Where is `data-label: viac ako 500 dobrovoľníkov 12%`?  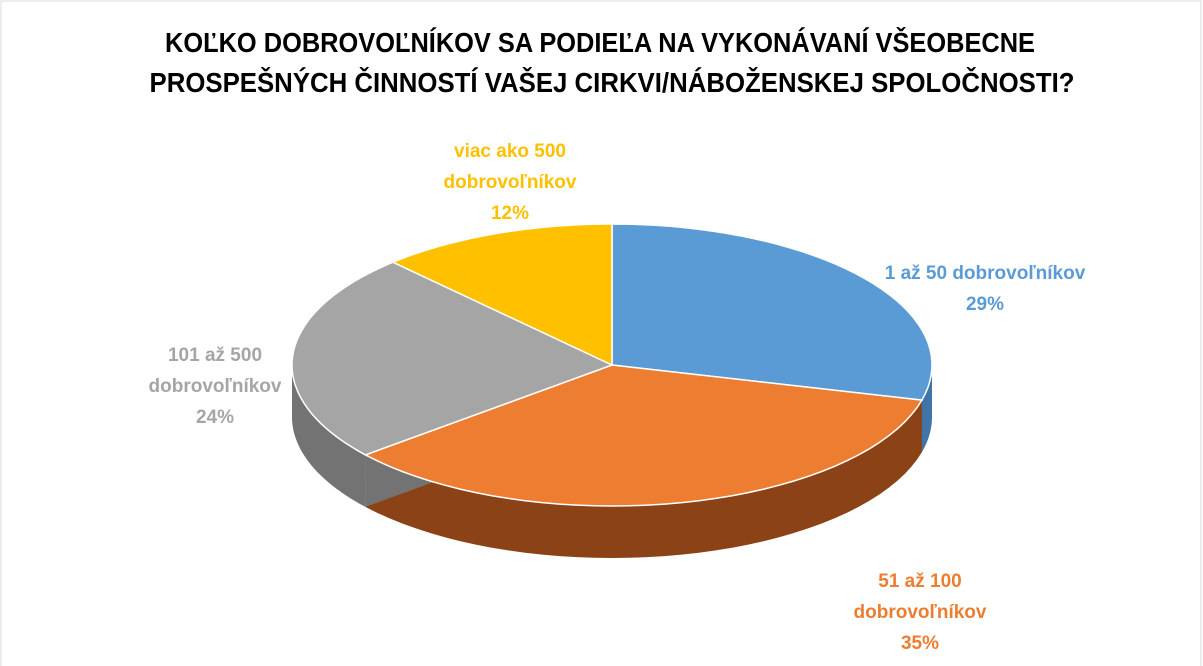 data-label: viac ako 500 dobrovoľníkov 12% is located at coordinates (510, 182).